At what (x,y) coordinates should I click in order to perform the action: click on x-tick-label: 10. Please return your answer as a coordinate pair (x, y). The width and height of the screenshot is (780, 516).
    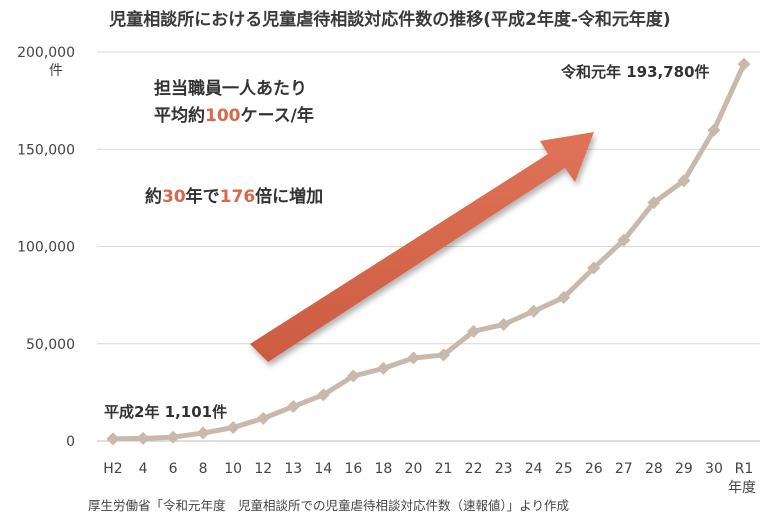
    Looking at the image, I should click on (233, 469).